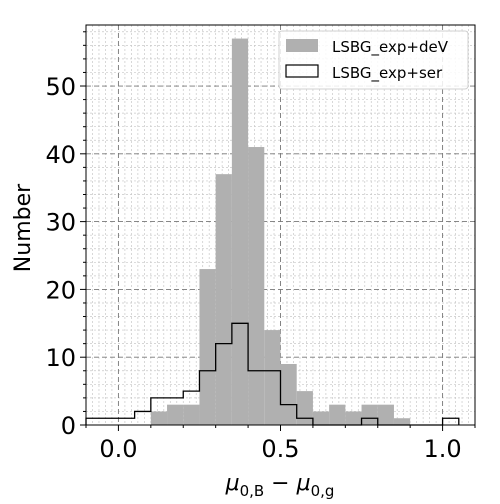  I want to click on y-axis-label: Number, so click(23, 227).